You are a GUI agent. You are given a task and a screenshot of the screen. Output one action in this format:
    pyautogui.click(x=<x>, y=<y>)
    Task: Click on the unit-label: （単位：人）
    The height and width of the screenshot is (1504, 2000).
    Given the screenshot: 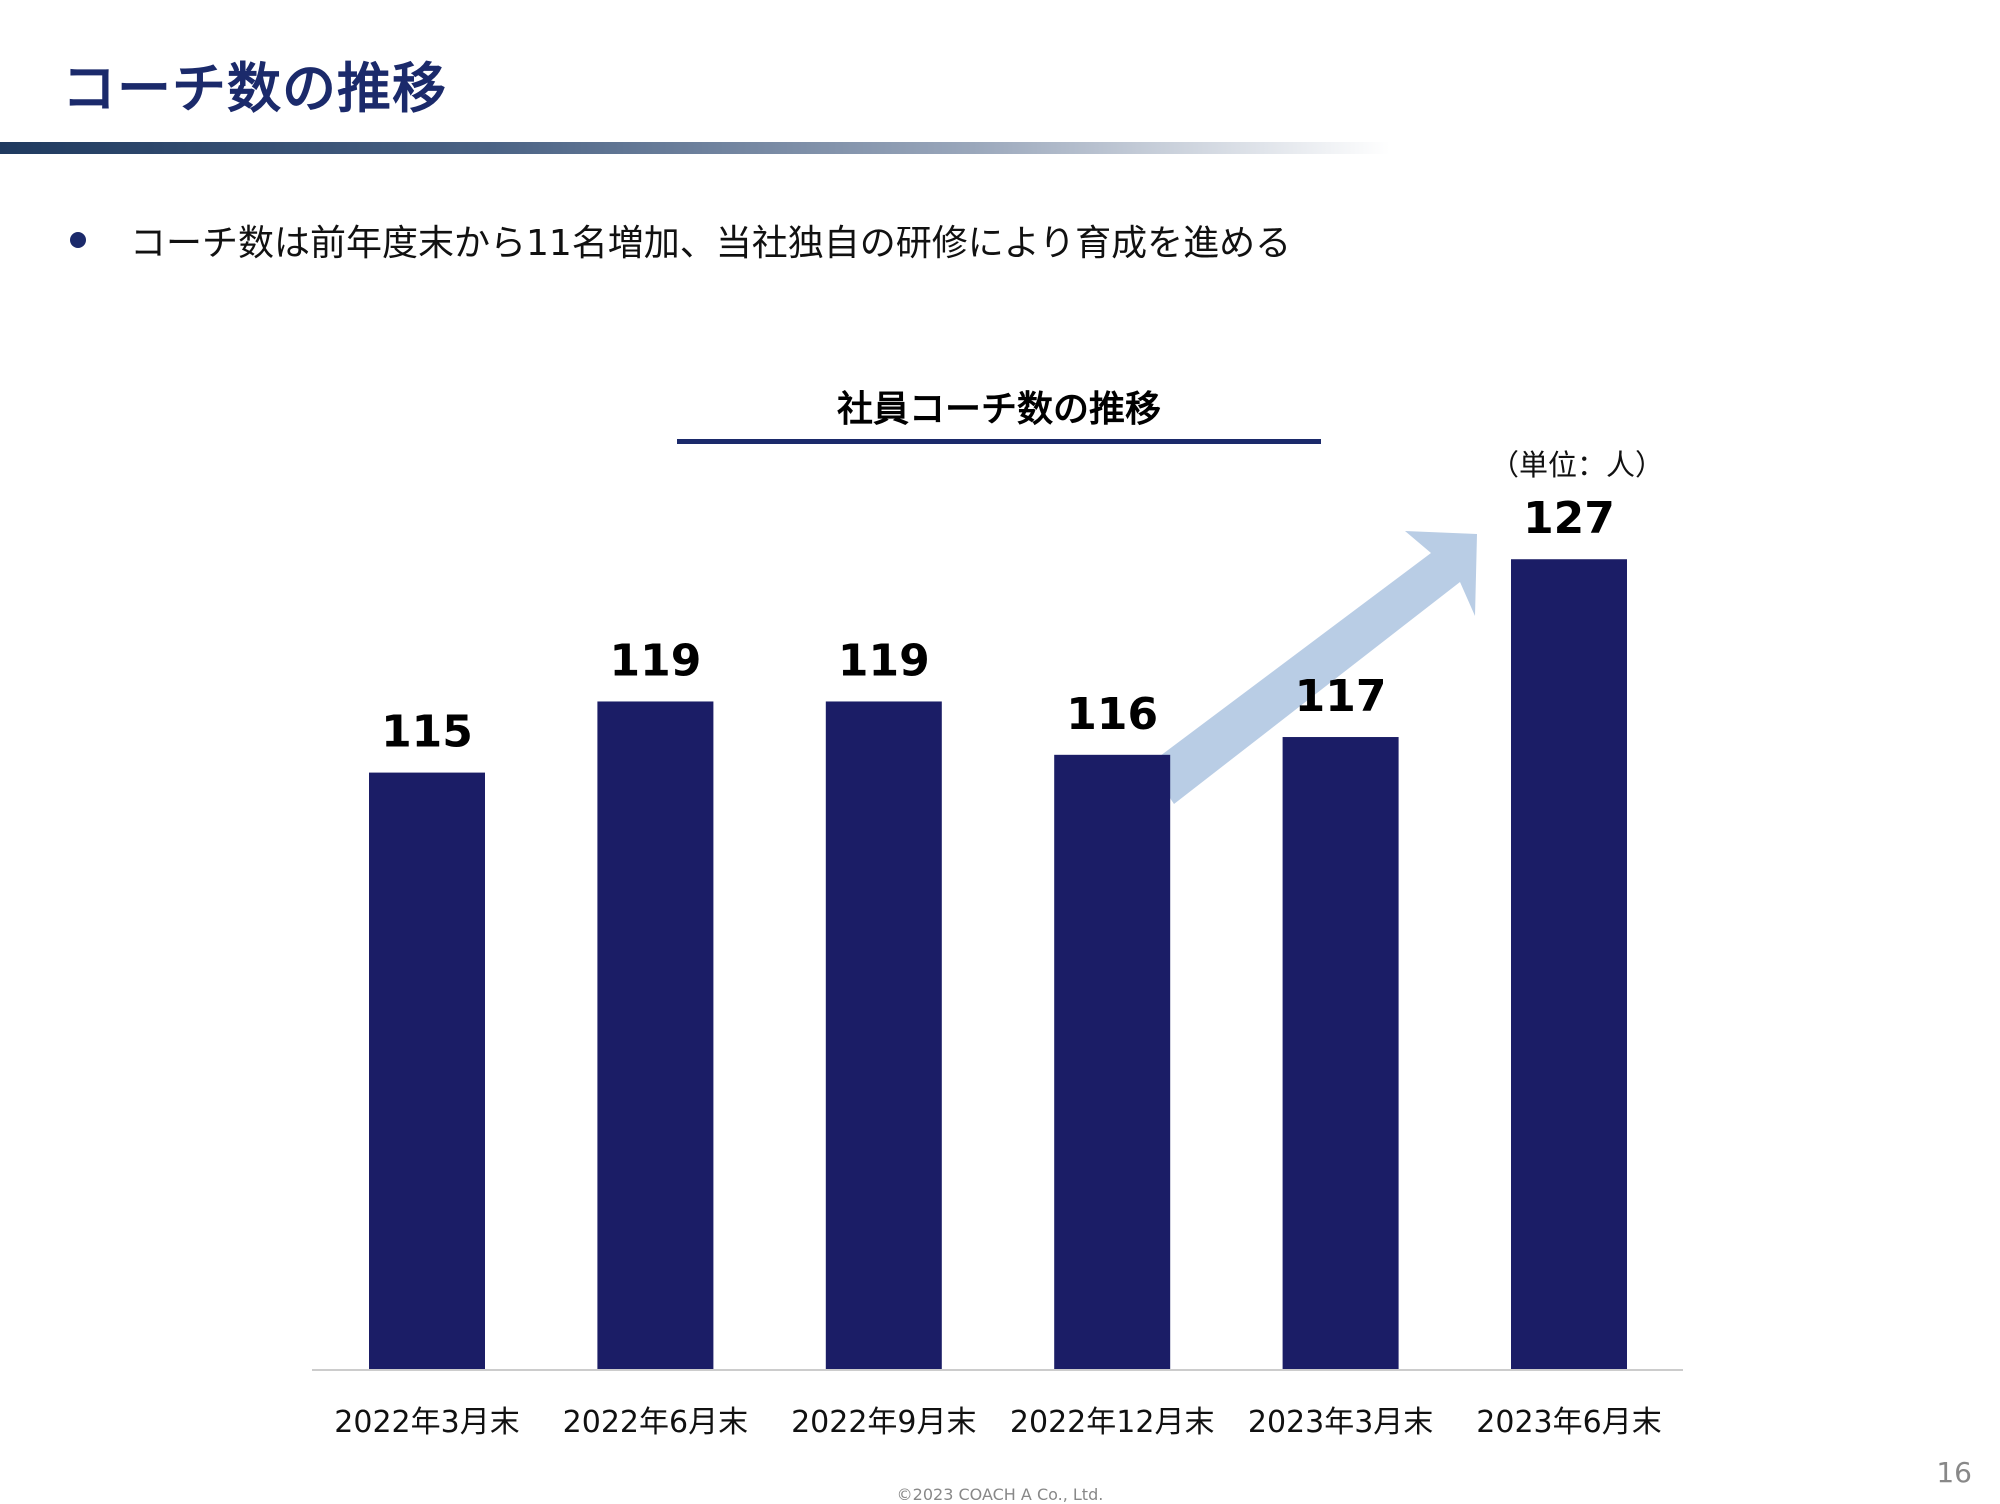 What is the action you would take?
    pyautogui.click(x=1577, y=465)
    